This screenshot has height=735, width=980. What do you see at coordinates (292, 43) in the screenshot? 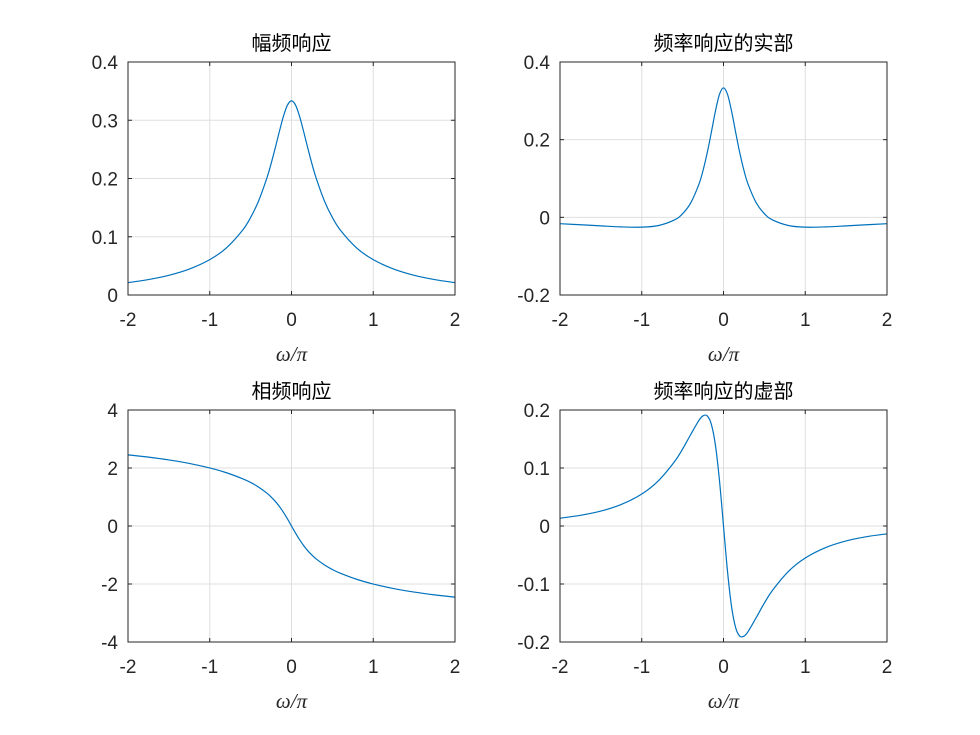
I see `subplot-title: 幅频响应` at bounding box center [292, 43].